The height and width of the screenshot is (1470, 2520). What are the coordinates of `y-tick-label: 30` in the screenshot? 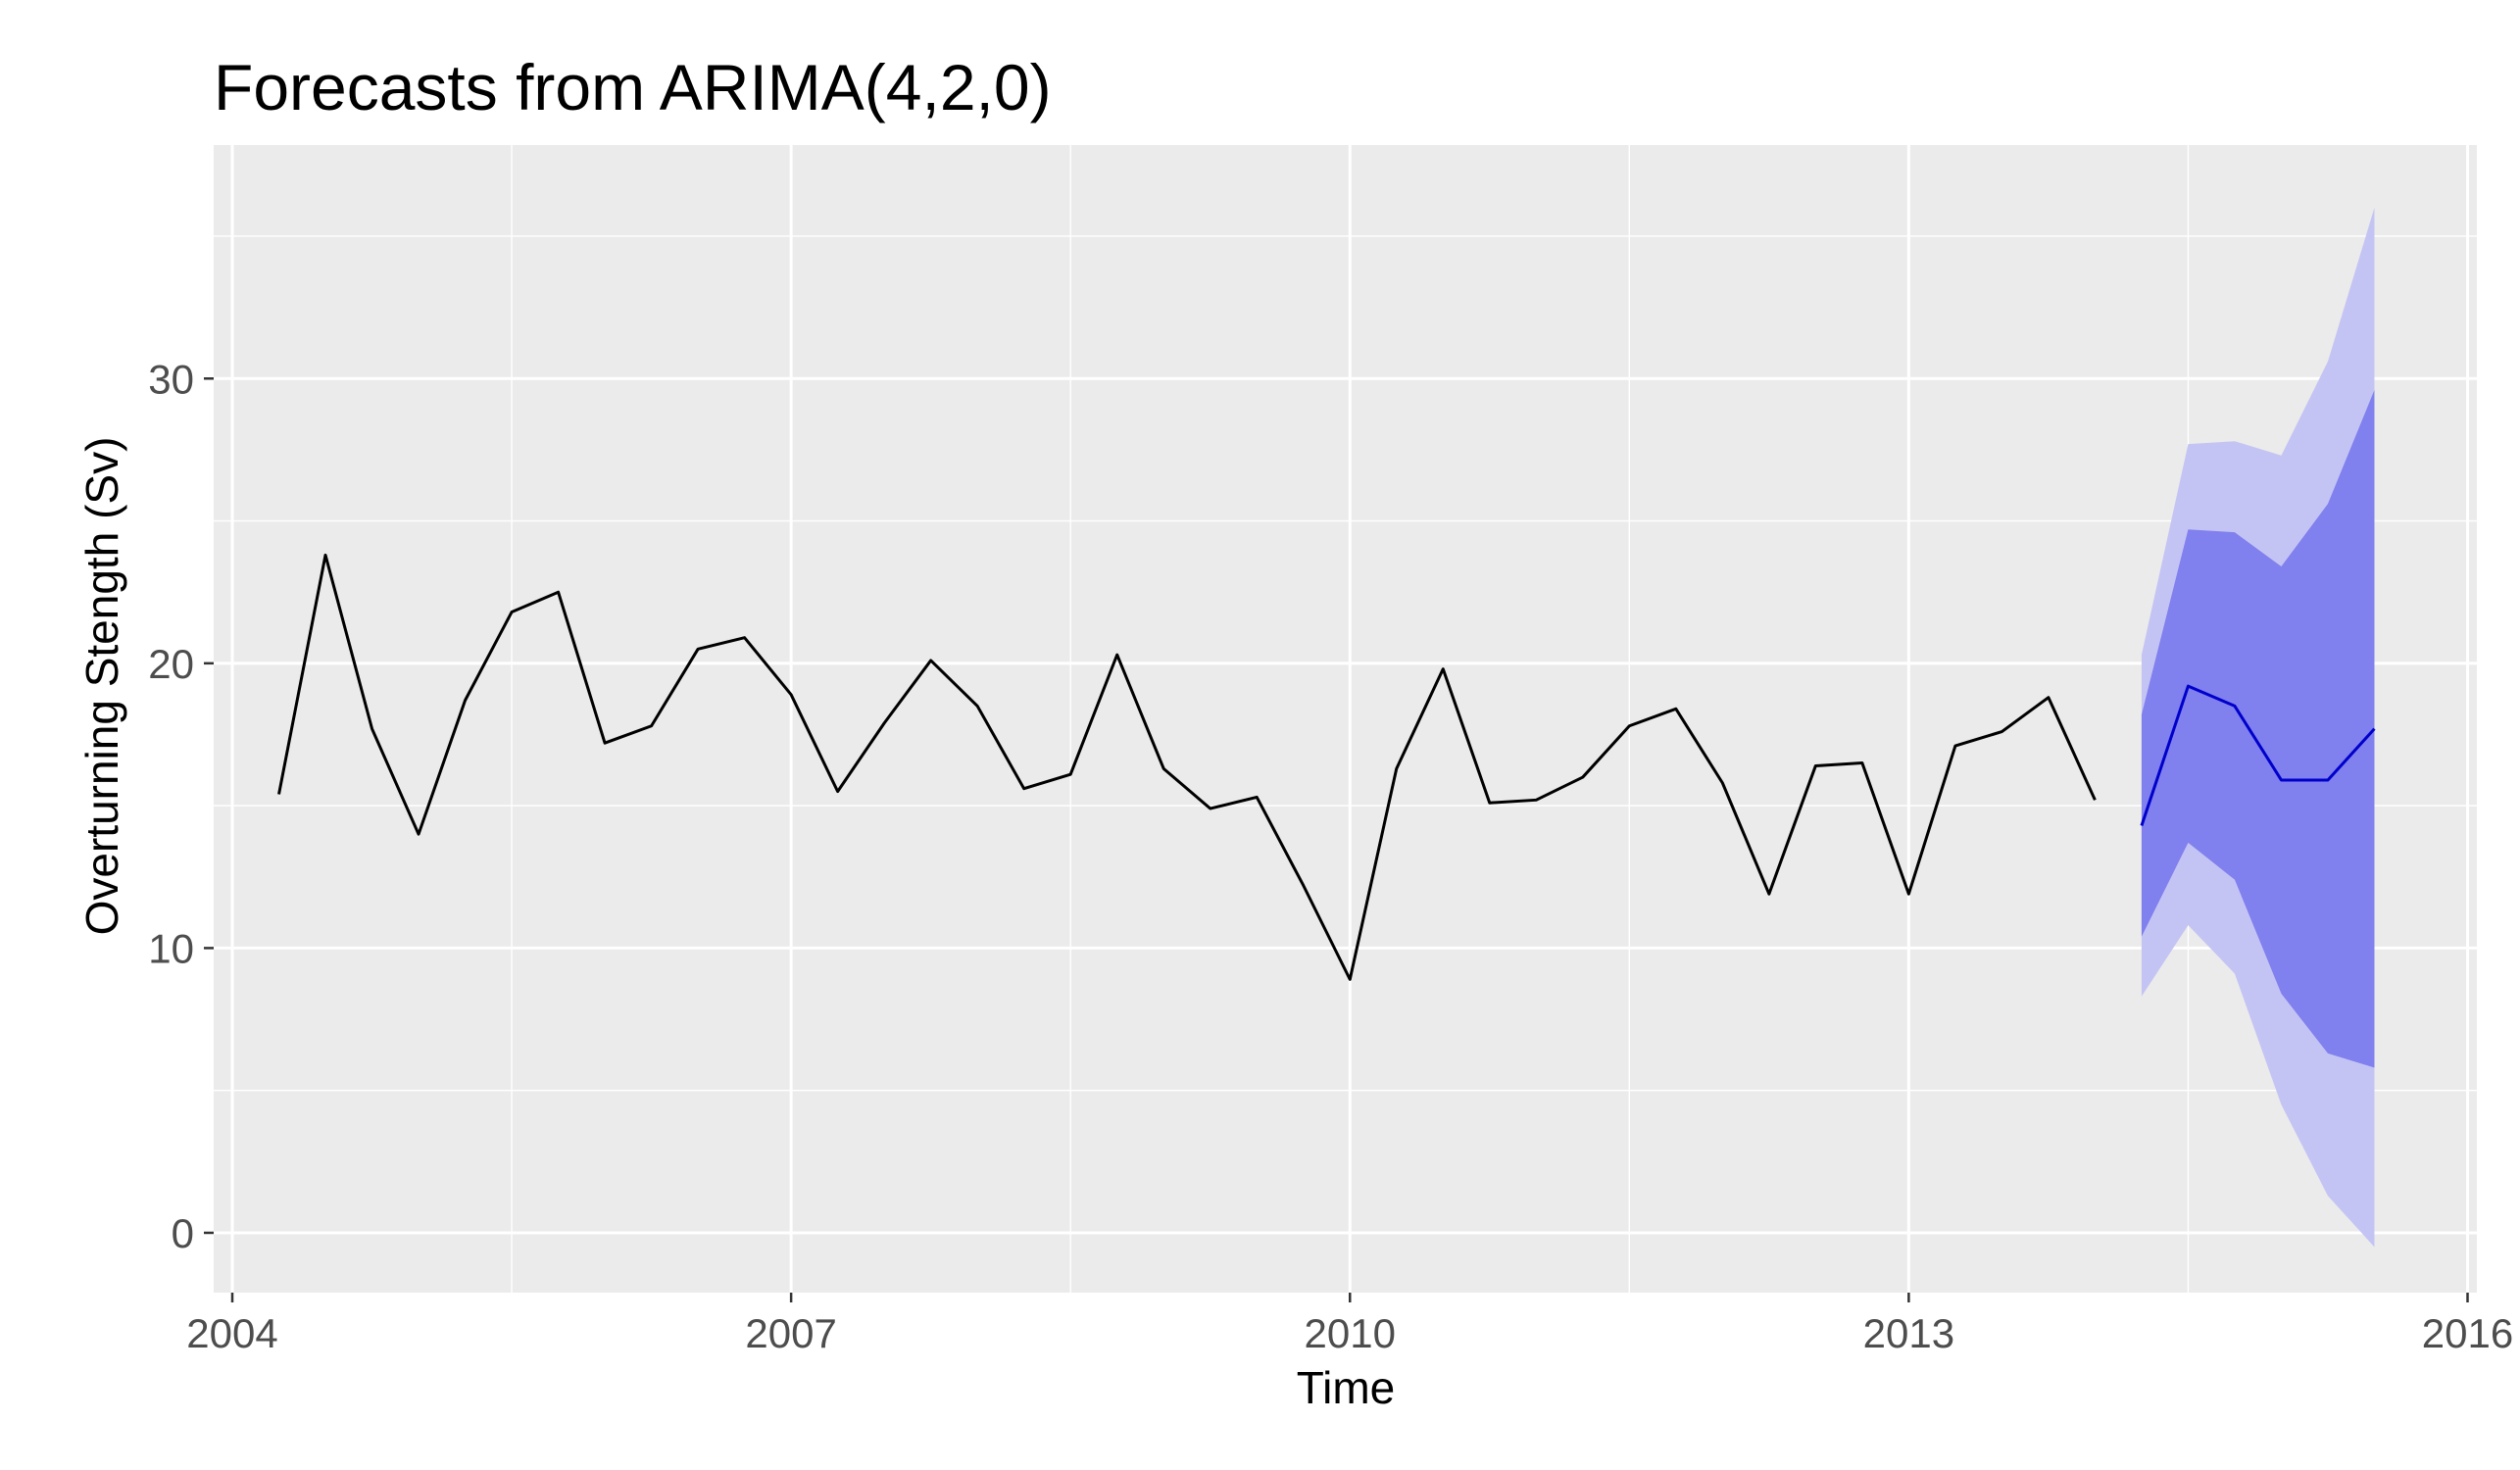 It's located at (171, 379).